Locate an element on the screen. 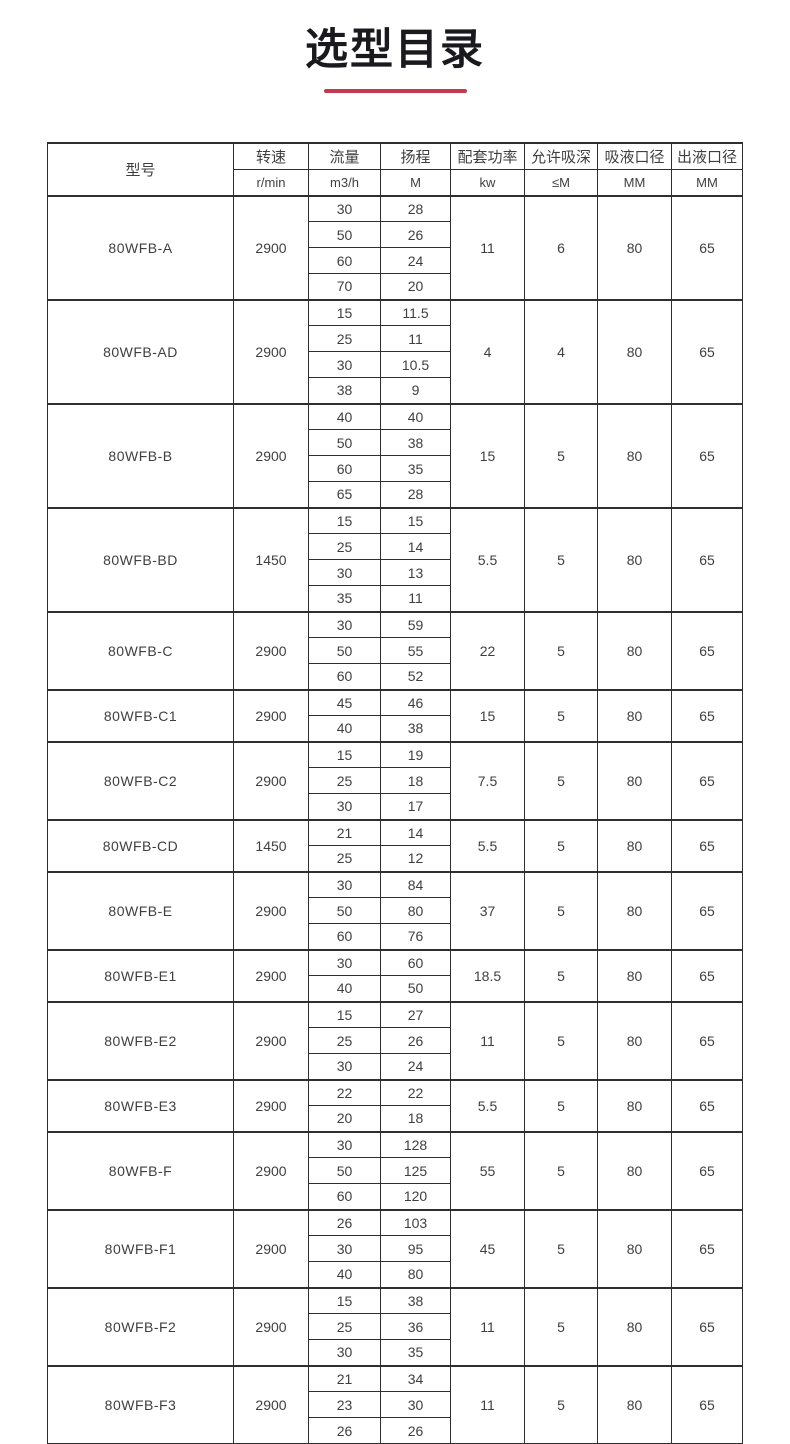  table-row: 40 50 is located at coordinates (395, 989).